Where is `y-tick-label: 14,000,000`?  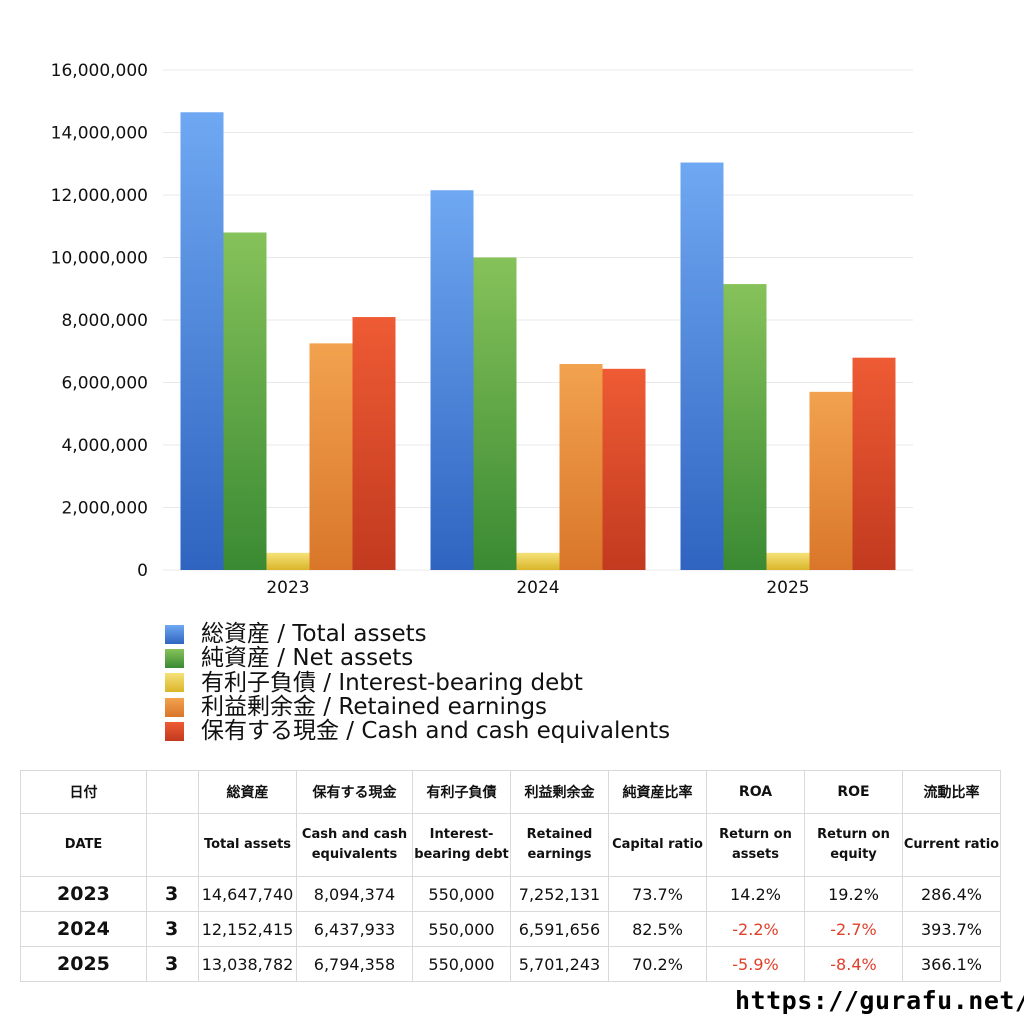 y-tick-label: 14,000,000 is located at coordinates (99, 134).